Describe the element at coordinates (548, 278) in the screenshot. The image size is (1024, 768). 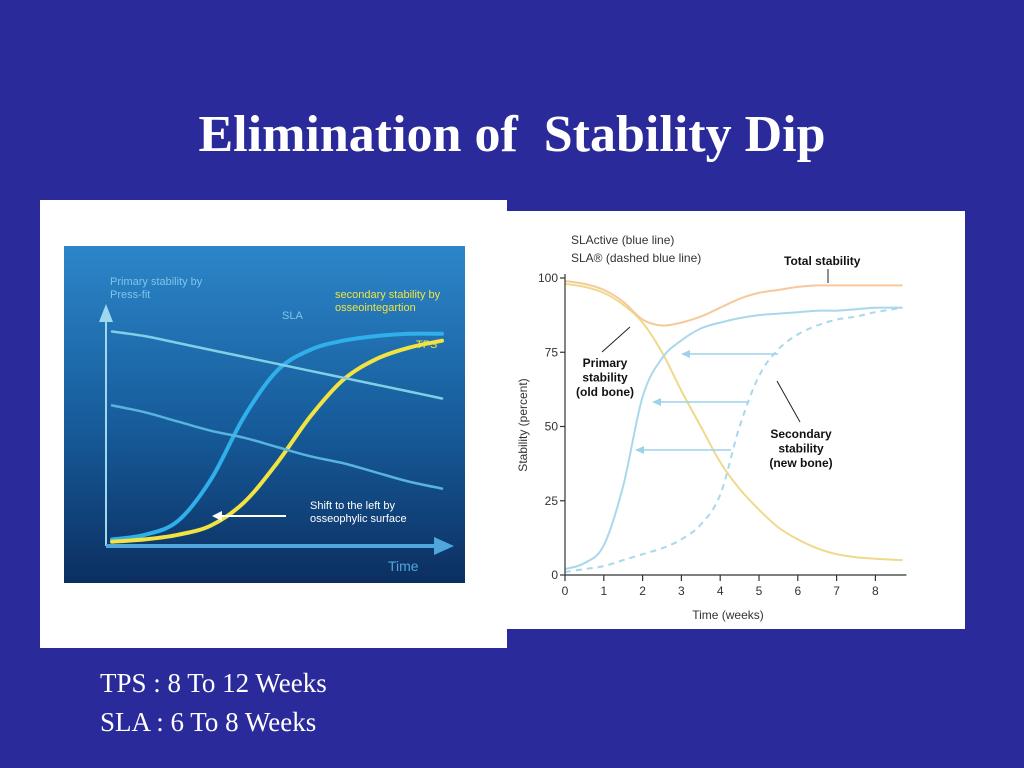
I see `right-y-tick-label: 100` at that location.